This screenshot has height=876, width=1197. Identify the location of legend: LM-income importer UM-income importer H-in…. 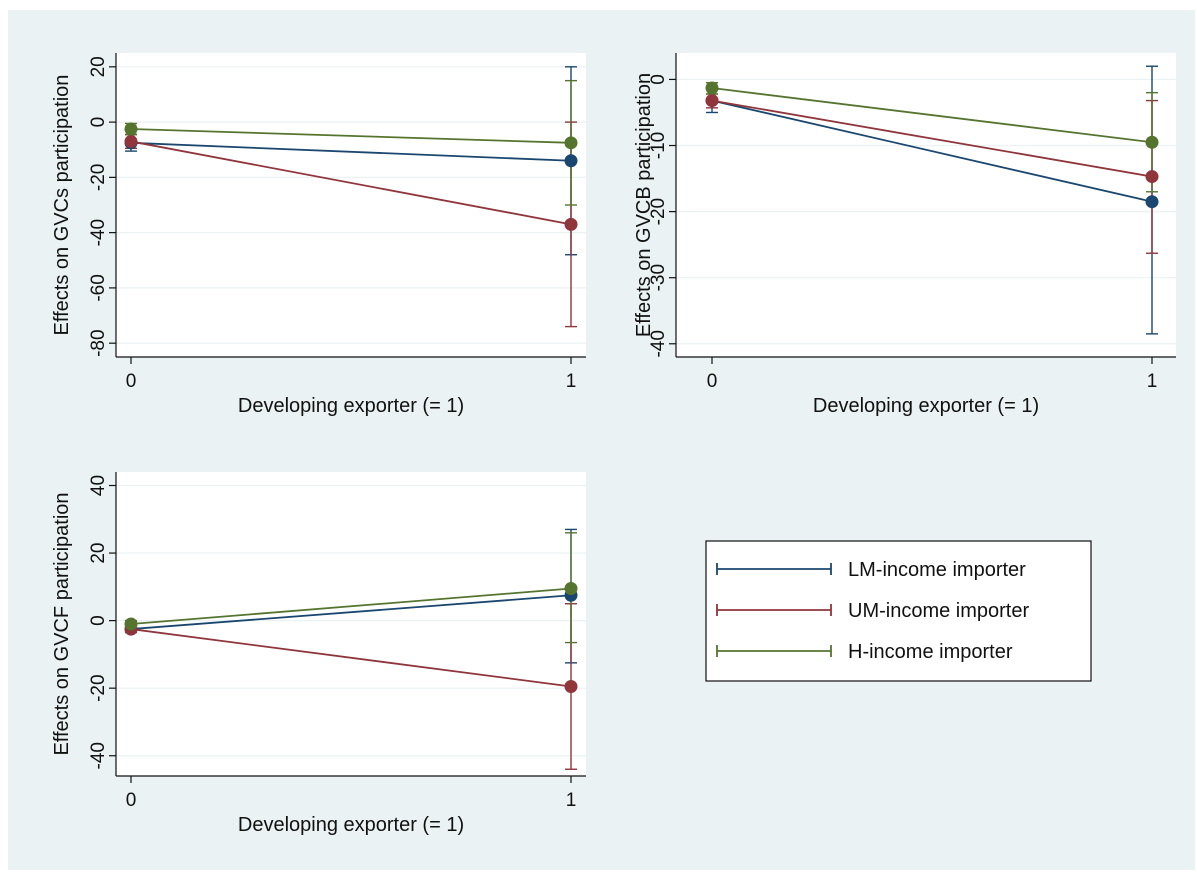
(898, 611).